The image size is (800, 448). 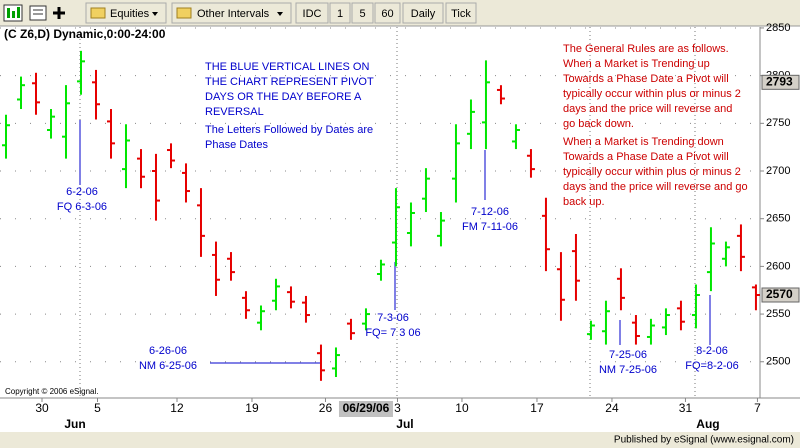 What do you see at coordinates (584, 202) in the screenshot?
I see `annotation-text: back up.` at bounding box center [584, 202].